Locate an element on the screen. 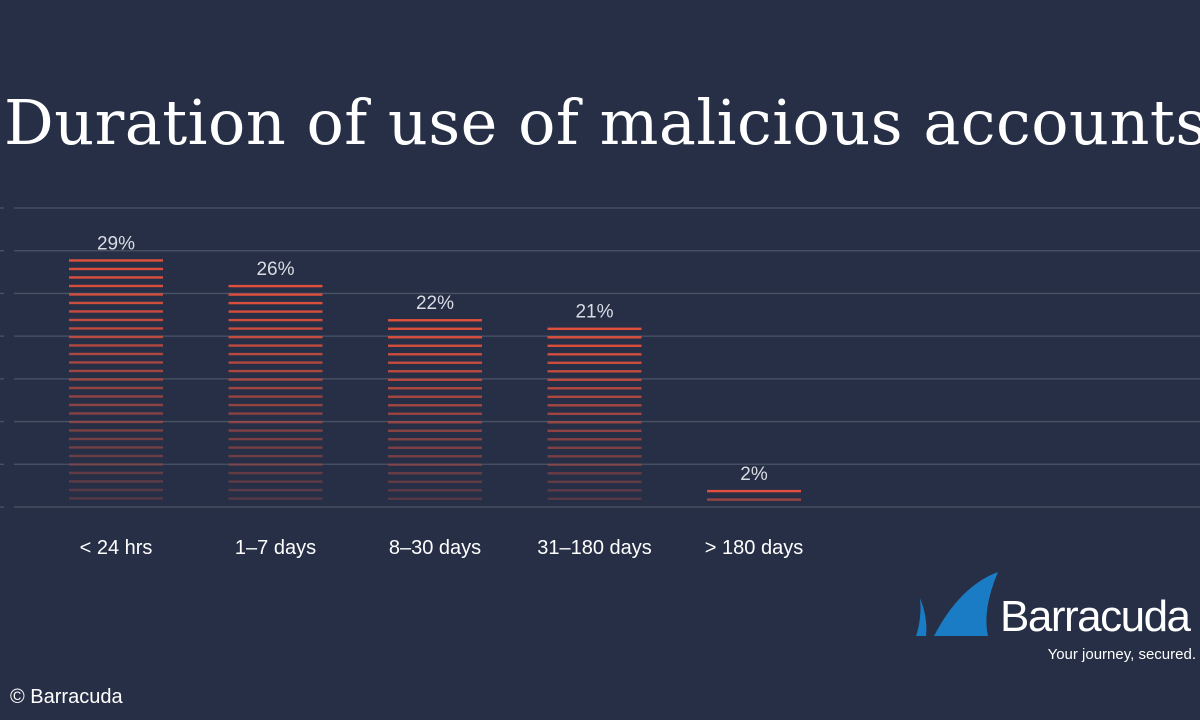 This screenshot has width=1200, height=720. copyright-credit: © Barracuda is located at coordinates (66, 697).